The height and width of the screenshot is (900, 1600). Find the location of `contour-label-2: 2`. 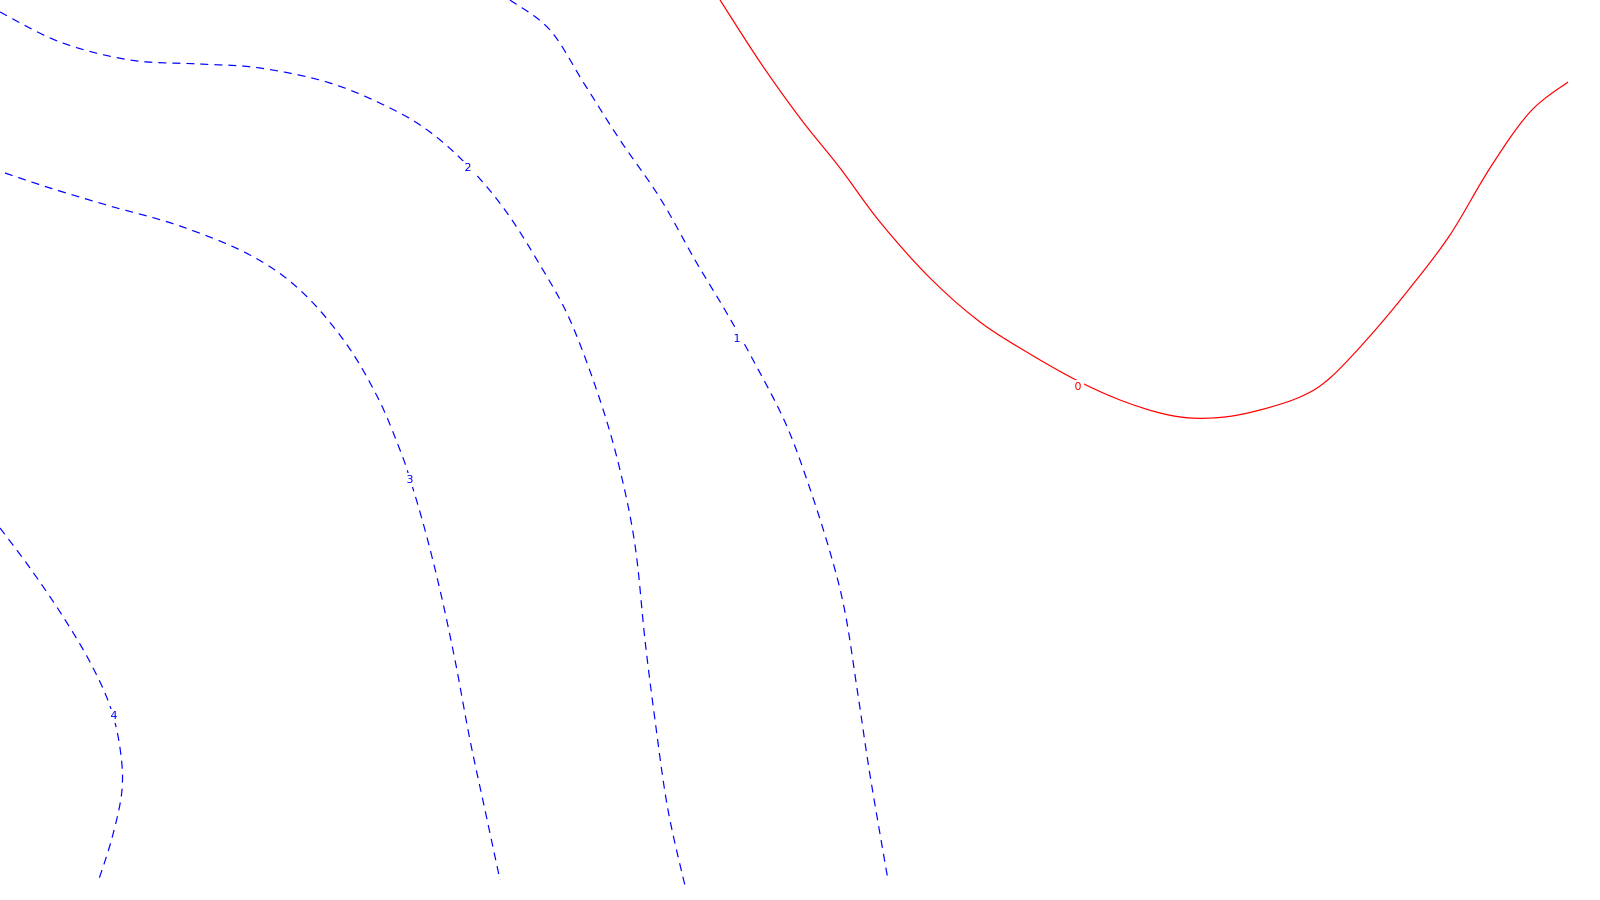

contour-label-2: 2 is located at coordinates (468, 167).